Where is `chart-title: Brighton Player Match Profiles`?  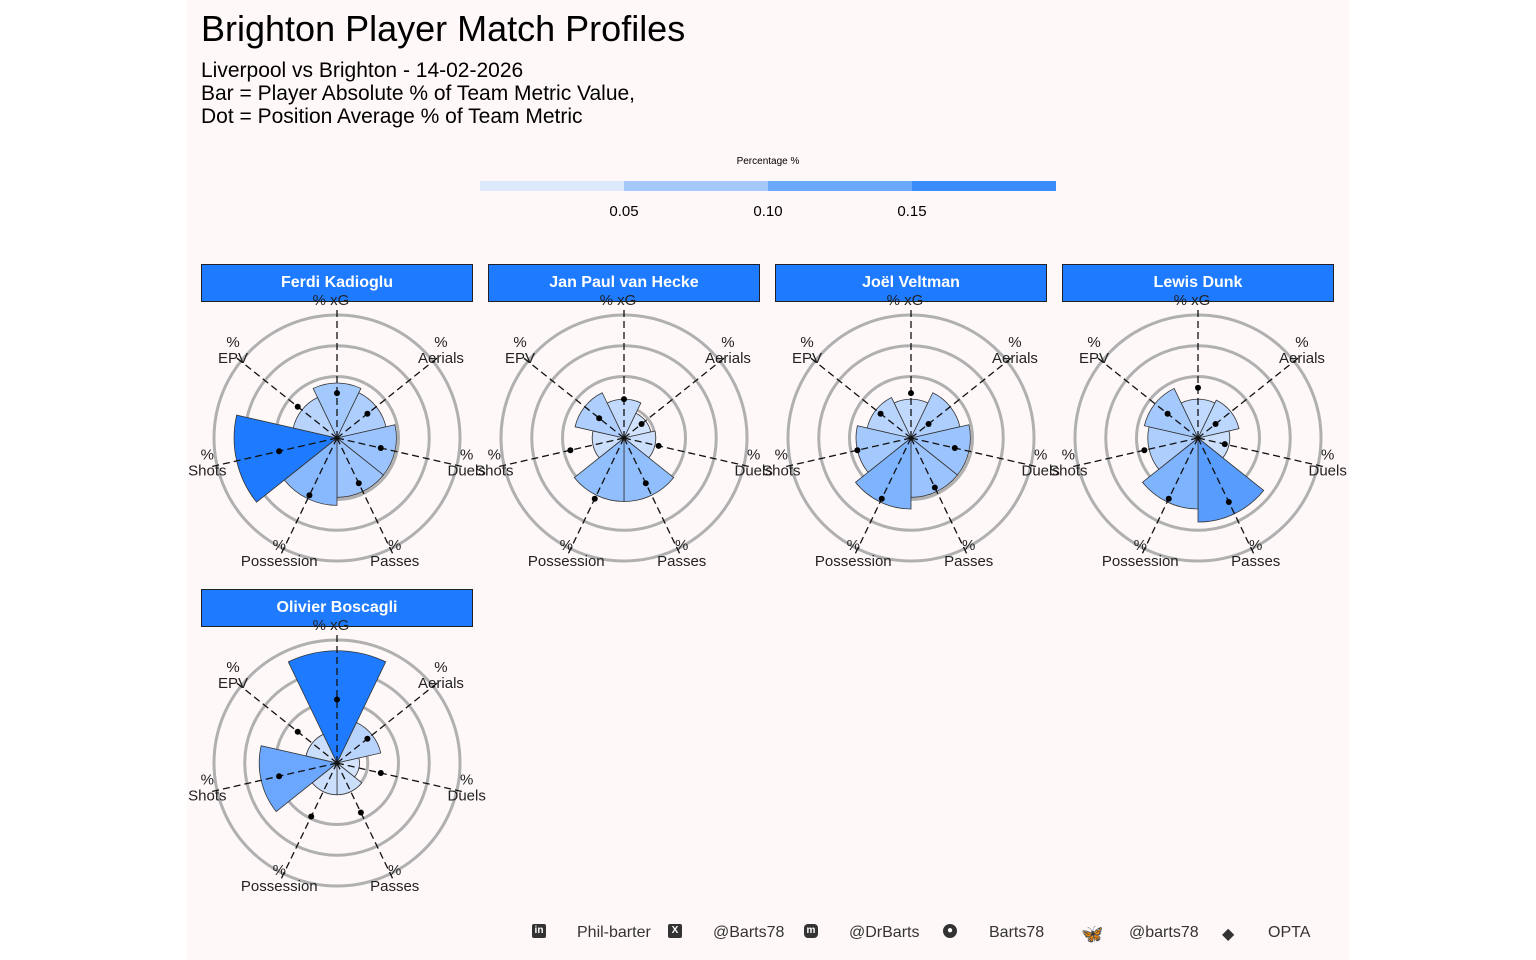 chart-title: Brighton Player Match Profiles is located at coordinates (443, 28).